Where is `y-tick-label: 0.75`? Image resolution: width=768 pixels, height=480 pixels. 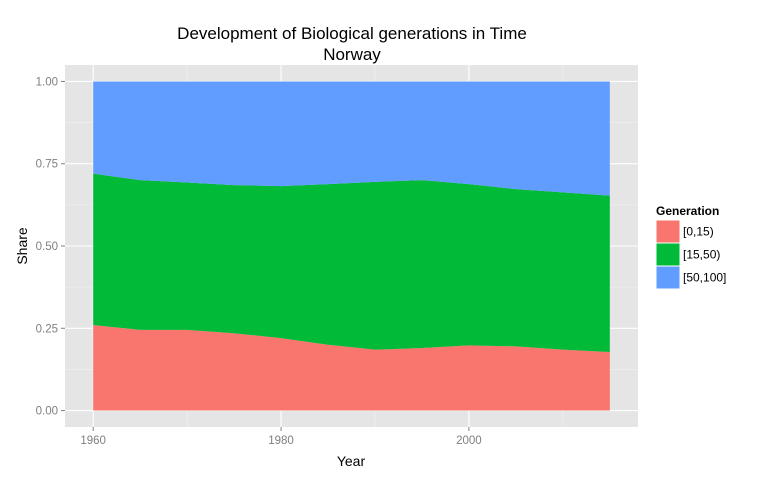
y-tick-label: 0.75 is located at coordinates (47, 165).